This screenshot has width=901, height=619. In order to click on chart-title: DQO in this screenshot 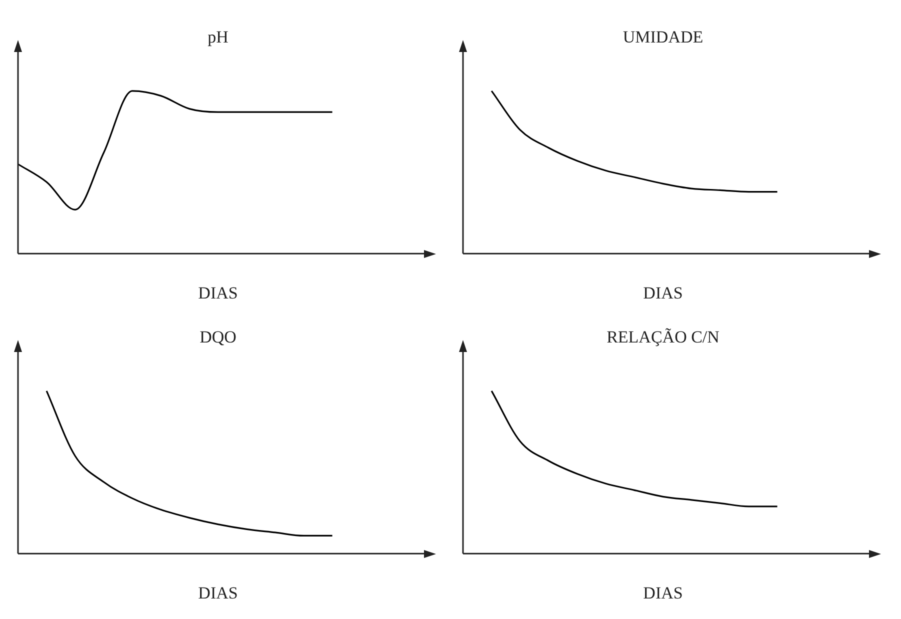, I will do `click(218, 337)`.